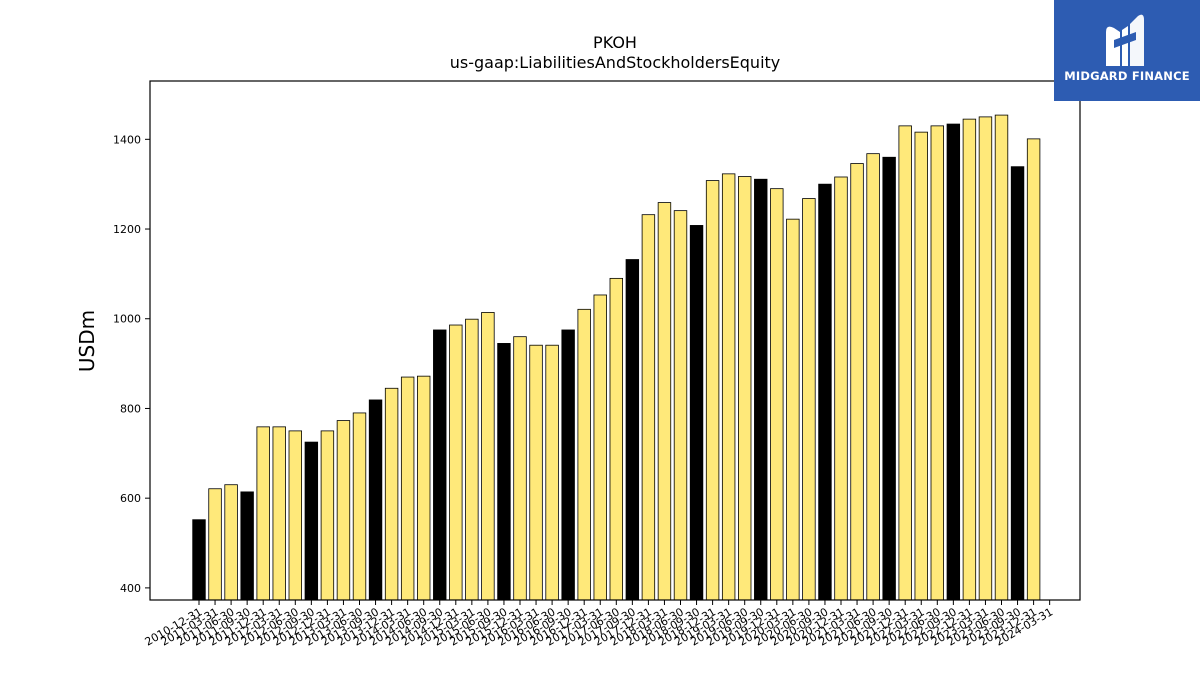  Describe the element at coordinates (130, 588) in the screenshot. I see `y-tick-label-400: 400` at that location.